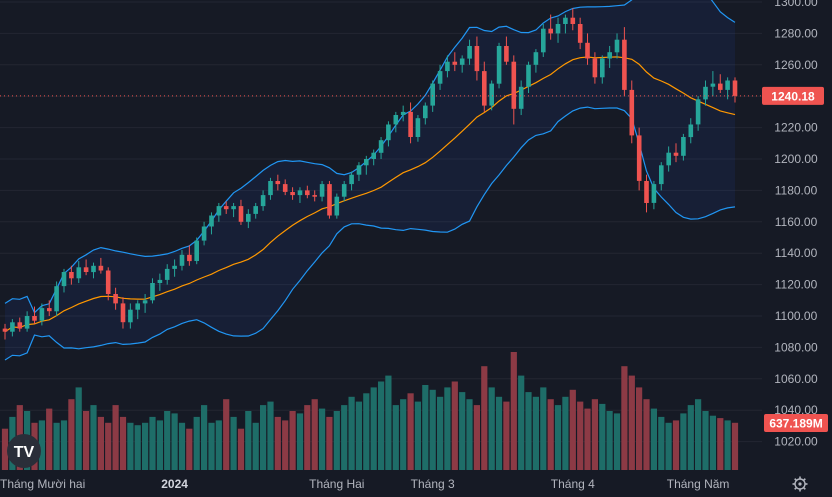 This screenshot has height=497, width=832. I want to click on last-price-tag-box, so click(793, 95).